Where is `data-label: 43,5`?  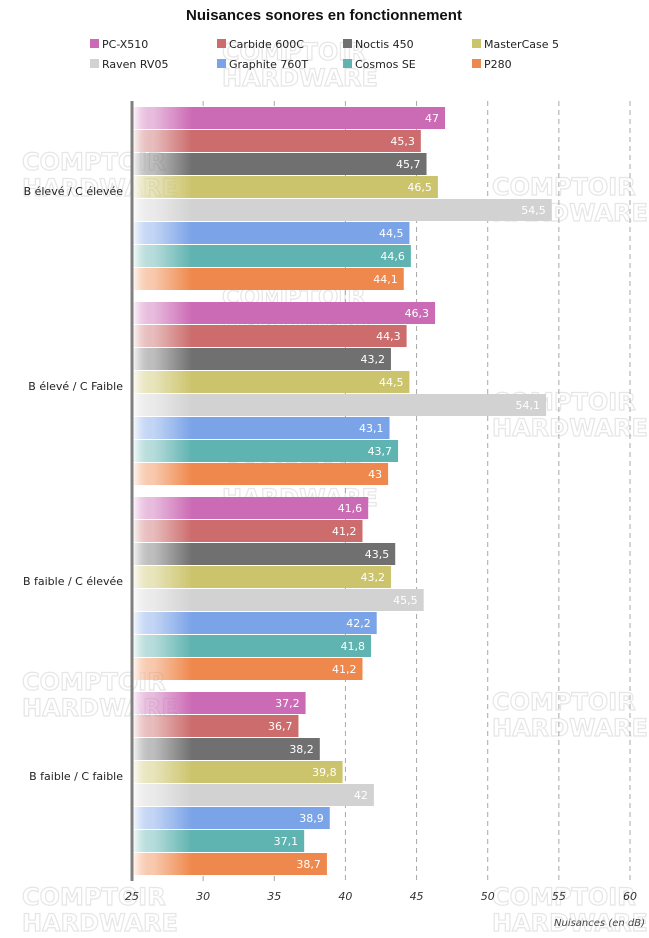
data-label: 43,5 is located at coordinates (377, 554).